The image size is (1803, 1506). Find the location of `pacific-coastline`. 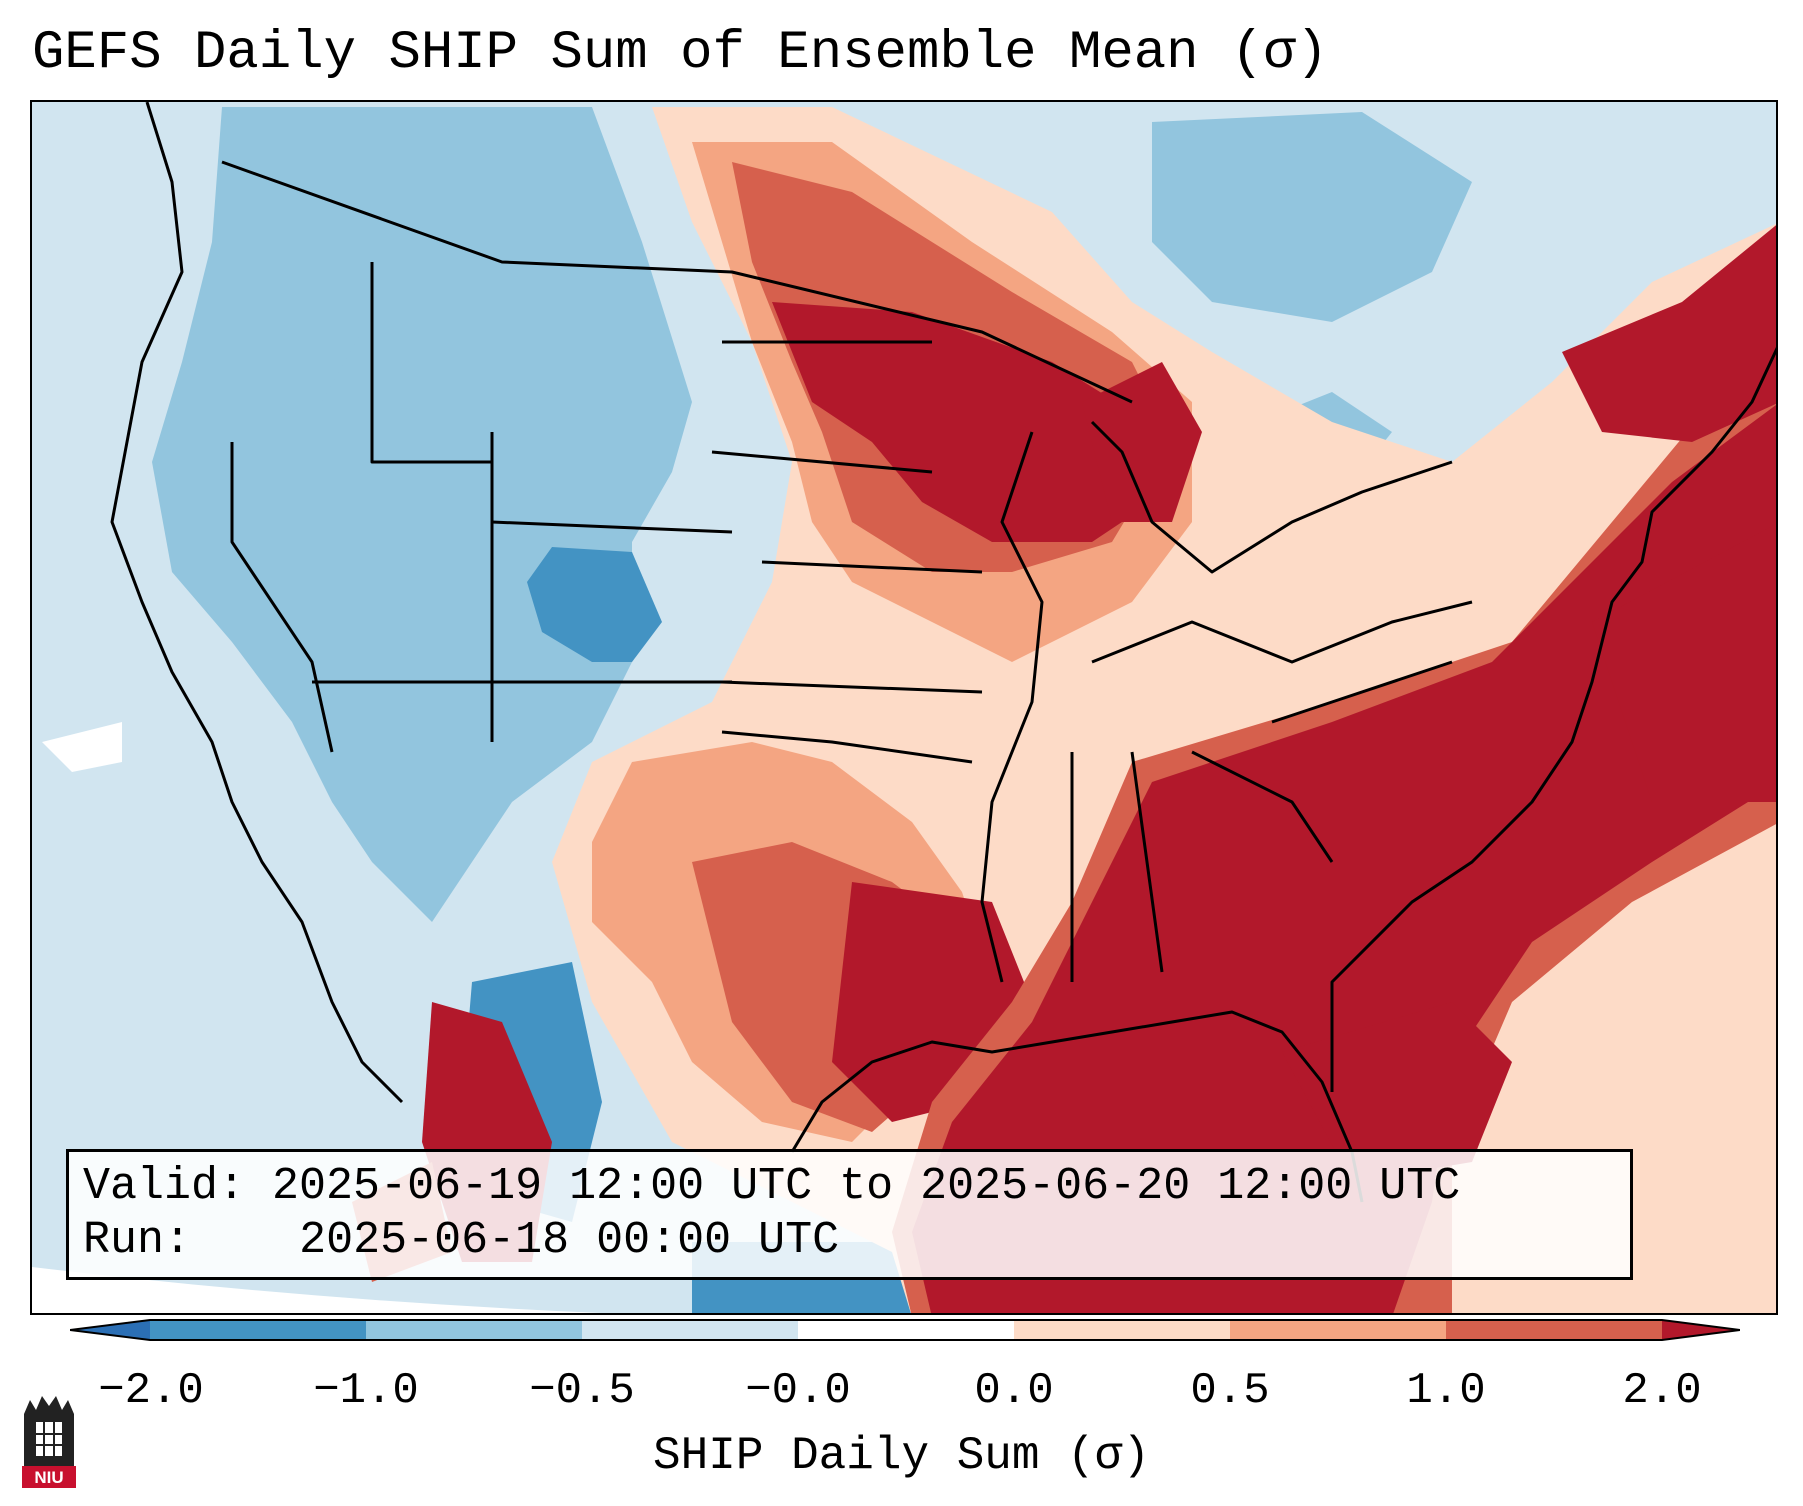

pacific-coastline is located at coordinates (257, 603).